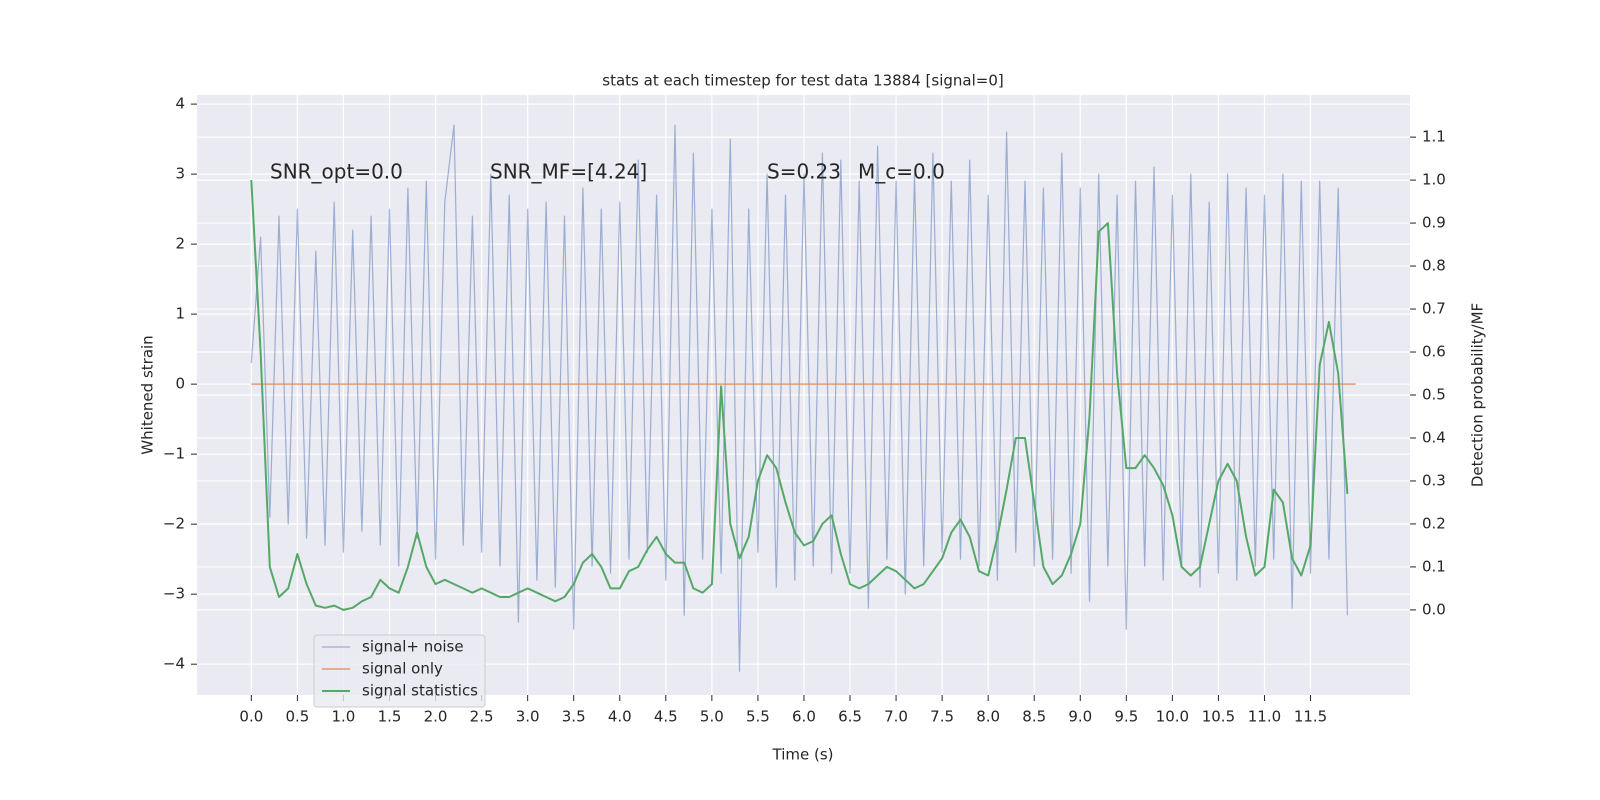 This screenshot has height=800, width=1600. Describe the element at coordinates (1034, 717) in the screenshot. I see `x-tick-label: 8.5` at that location.